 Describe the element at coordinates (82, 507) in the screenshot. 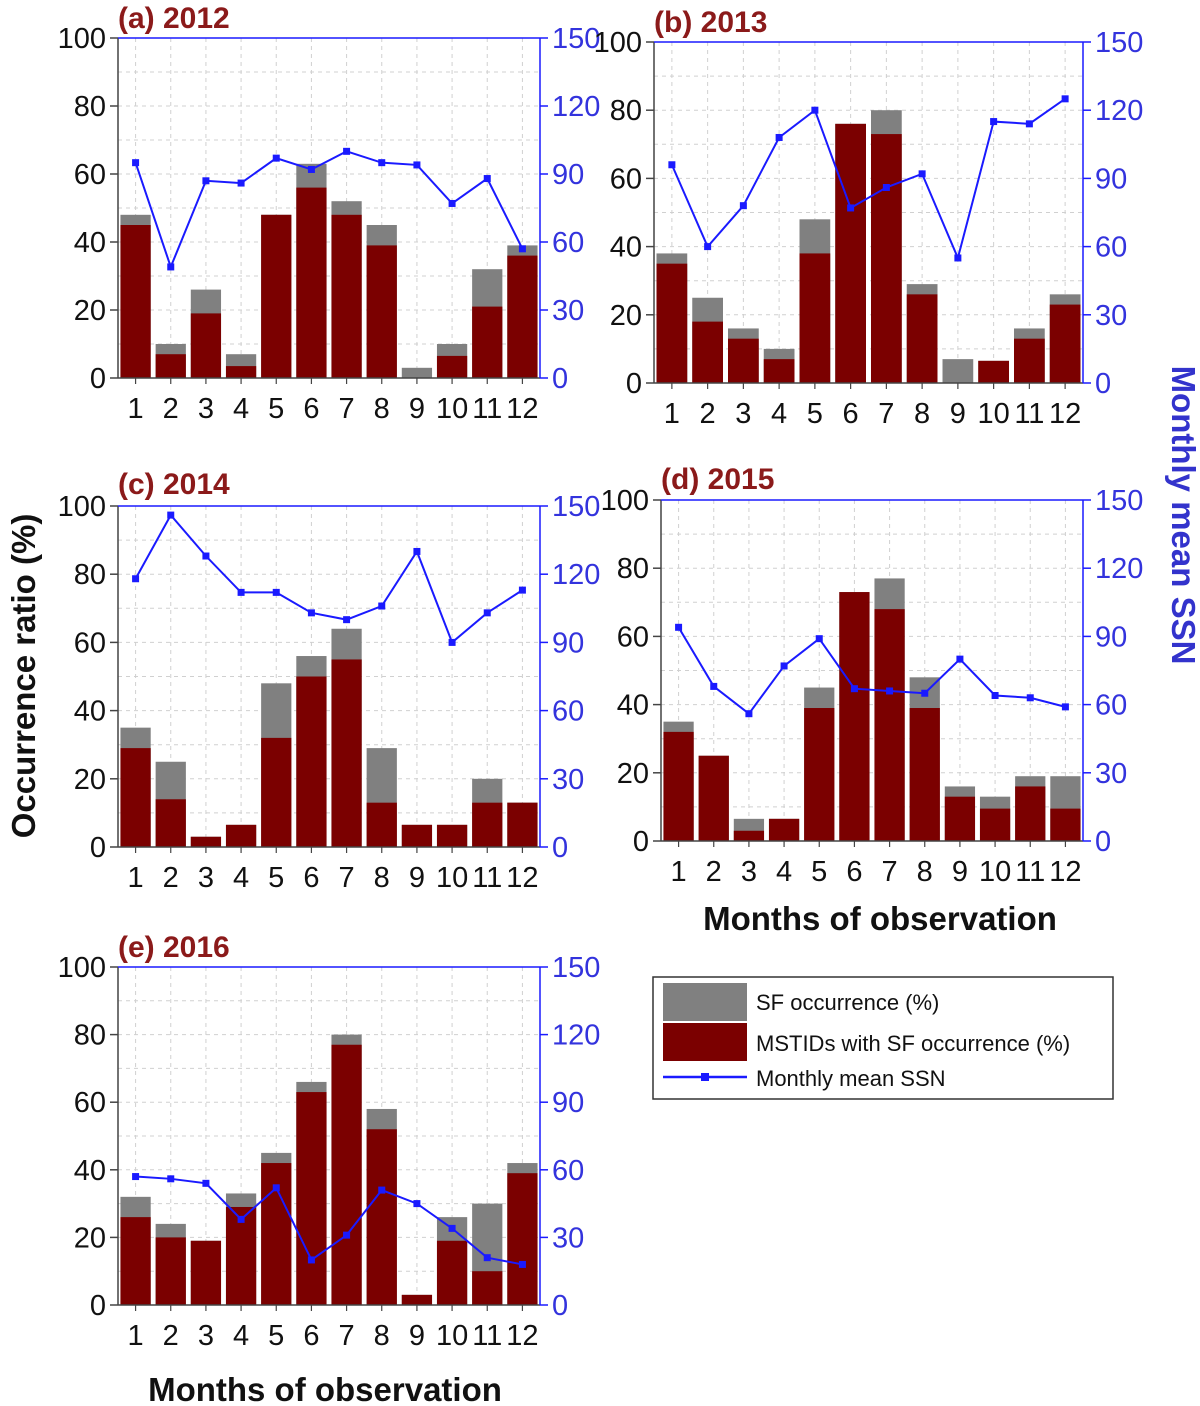

I see `y-tick-label: 100` at that location.